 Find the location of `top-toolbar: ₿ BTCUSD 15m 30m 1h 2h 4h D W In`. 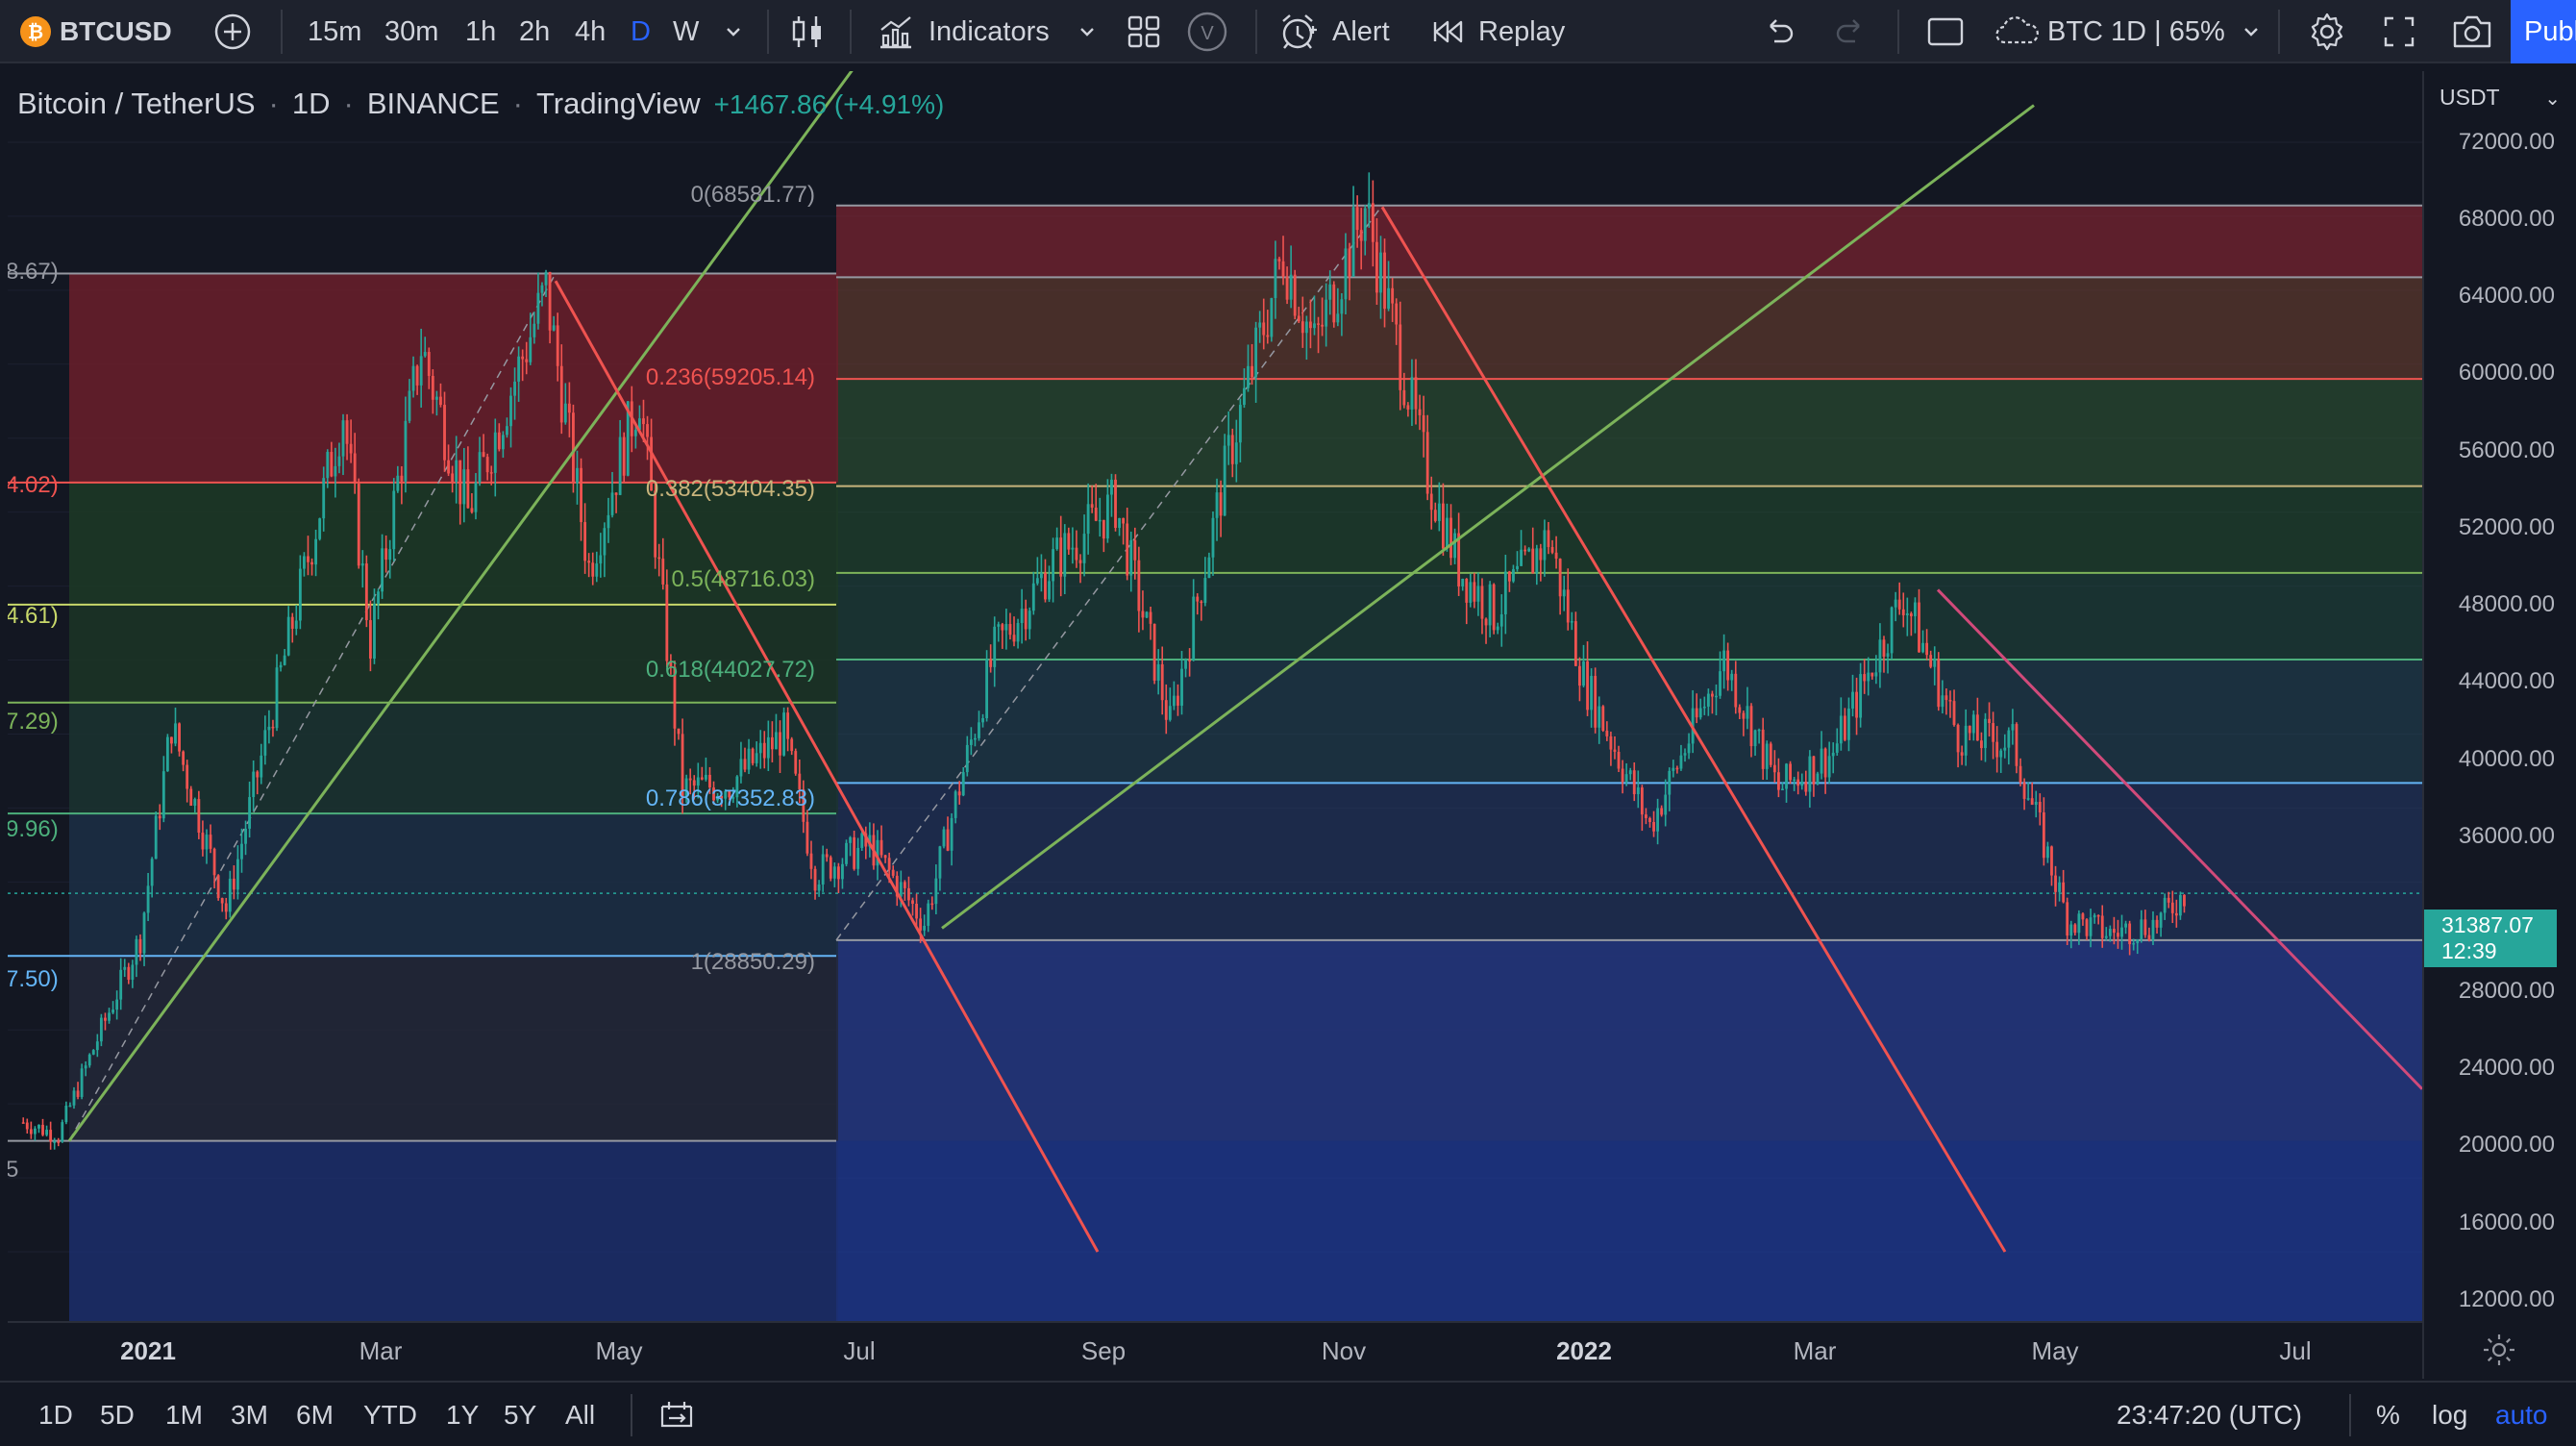

top-toolbar: ₿ BTCUSD 15m 30m 1h 2h 4h D W In is located at coordinates (1288, 32).